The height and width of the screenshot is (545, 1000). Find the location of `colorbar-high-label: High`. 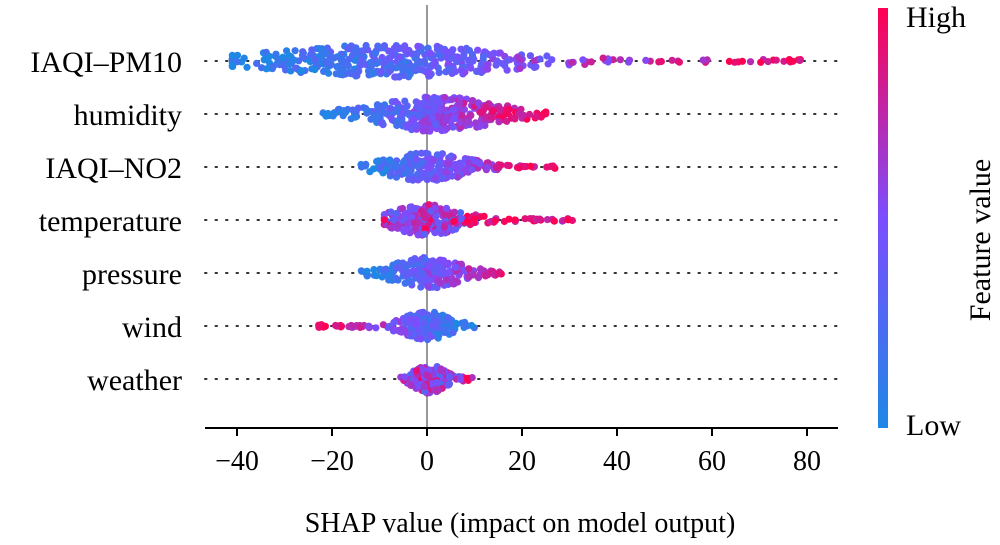

colorbar-high-label: High is located at coordinates (936, 17).